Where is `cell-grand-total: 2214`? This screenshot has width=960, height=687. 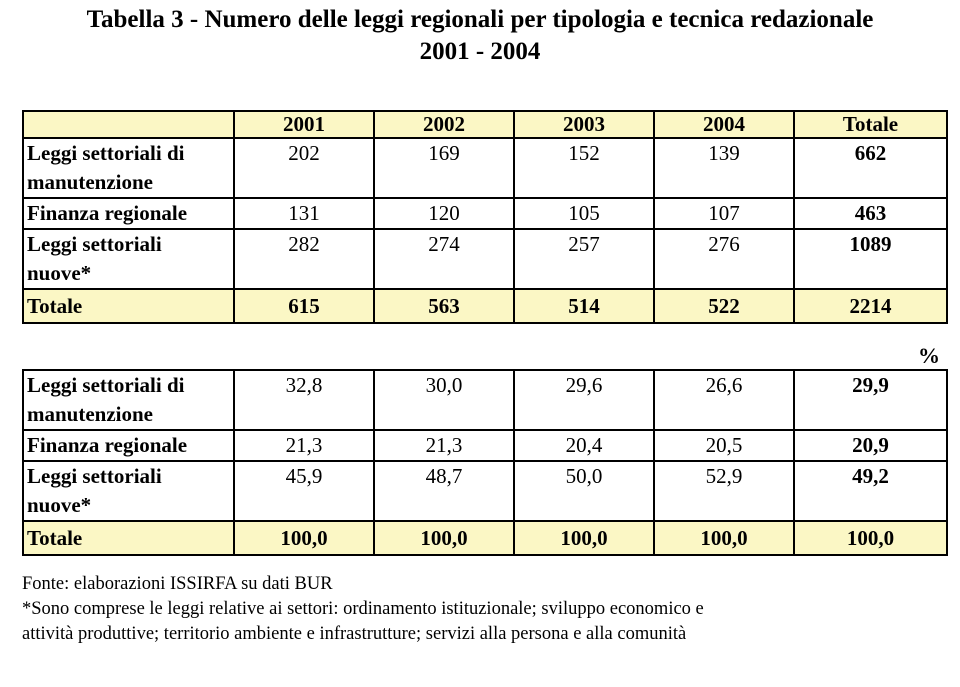 cell-grand-total: 2214 is located at coordinates (870, 306).